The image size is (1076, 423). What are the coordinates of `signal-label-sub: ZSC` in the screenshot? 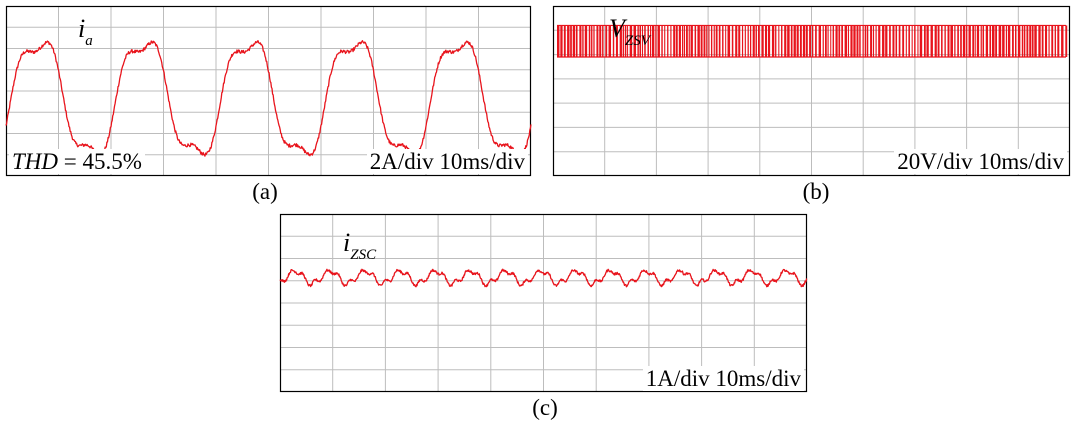 It's located at (363, 255).